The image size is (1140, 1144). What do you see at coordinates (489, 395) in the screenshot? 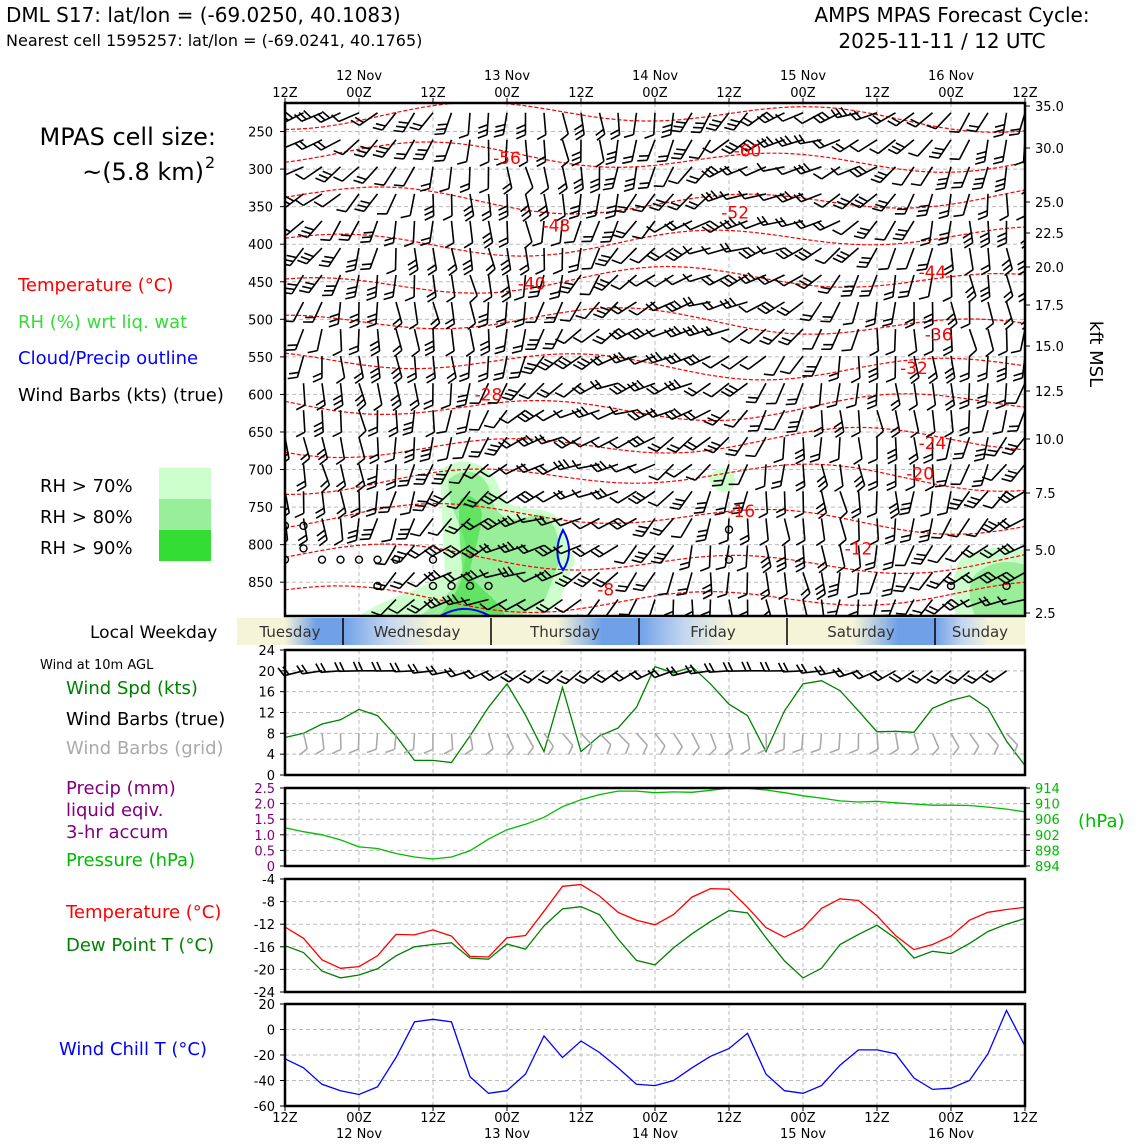
I see `temperature-label: -28` at bounding box center [489, 395].